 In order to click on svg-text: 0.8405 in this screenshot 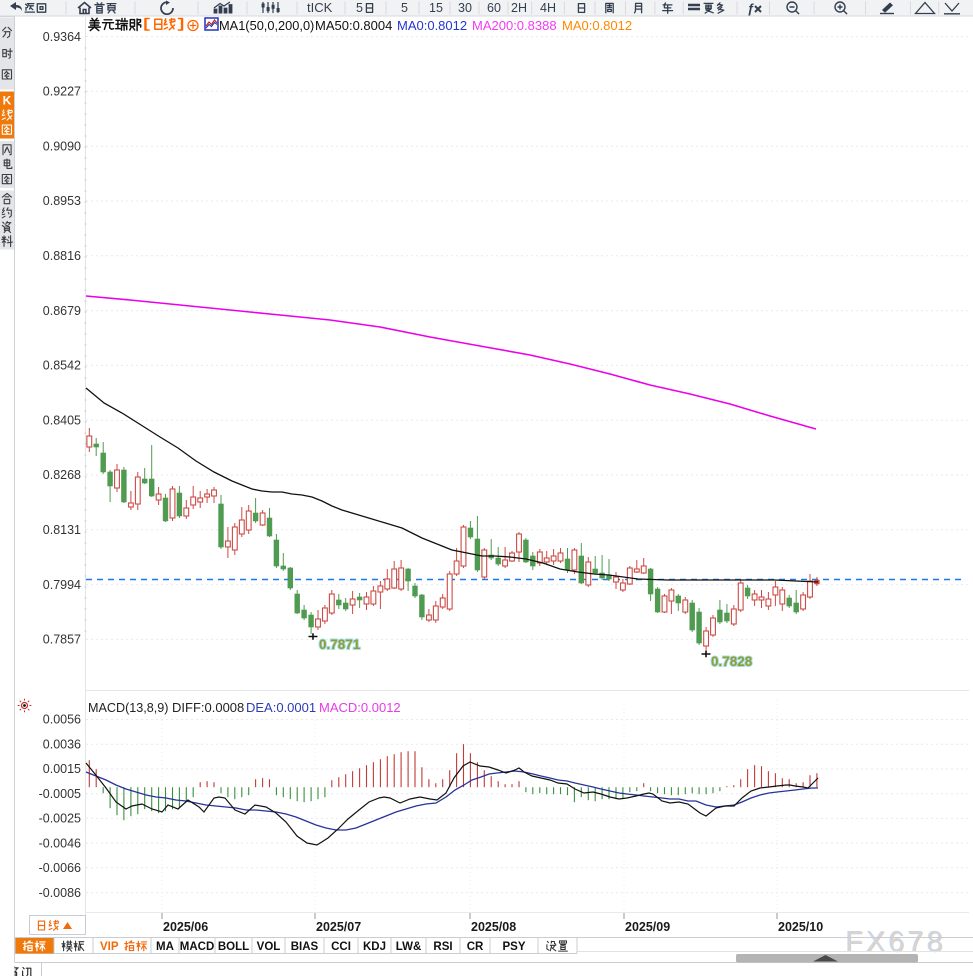, I will do `click(62, 420)`.